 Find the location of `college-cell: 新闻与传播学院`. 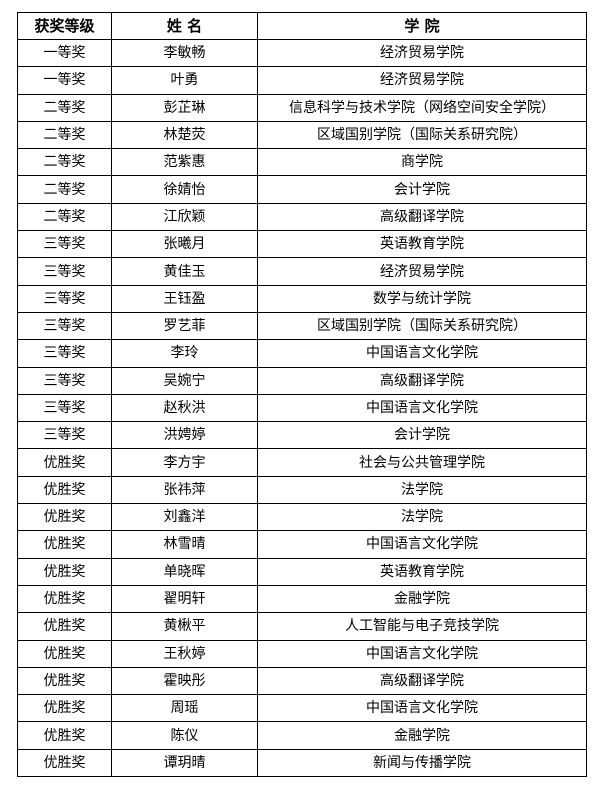

college-cell: 新闻与传播学院 is located at coordinates (422, 763).